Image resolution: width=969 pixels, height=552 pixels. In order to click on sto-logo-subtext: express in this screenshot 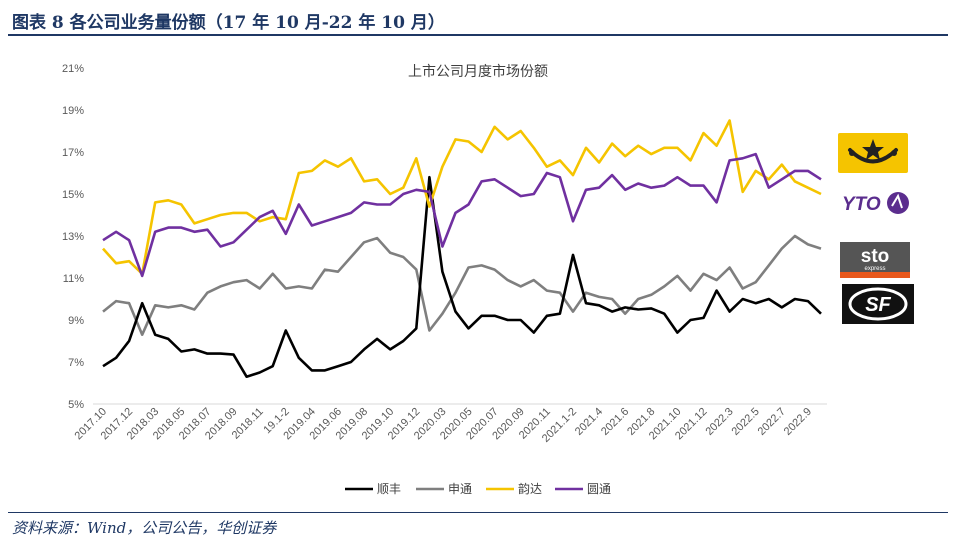, I will do `click(874, 269)`.